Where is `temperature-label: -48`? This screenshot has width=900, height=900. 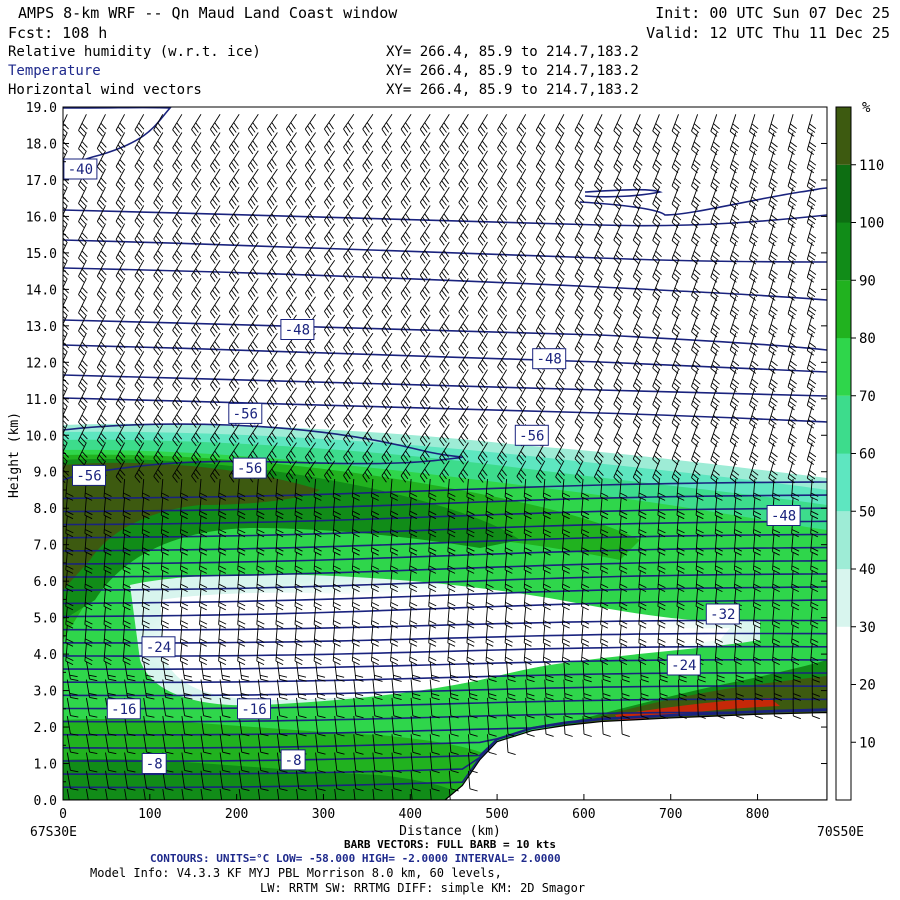 temperature-label: -48 is located at coordinates (783, 515).